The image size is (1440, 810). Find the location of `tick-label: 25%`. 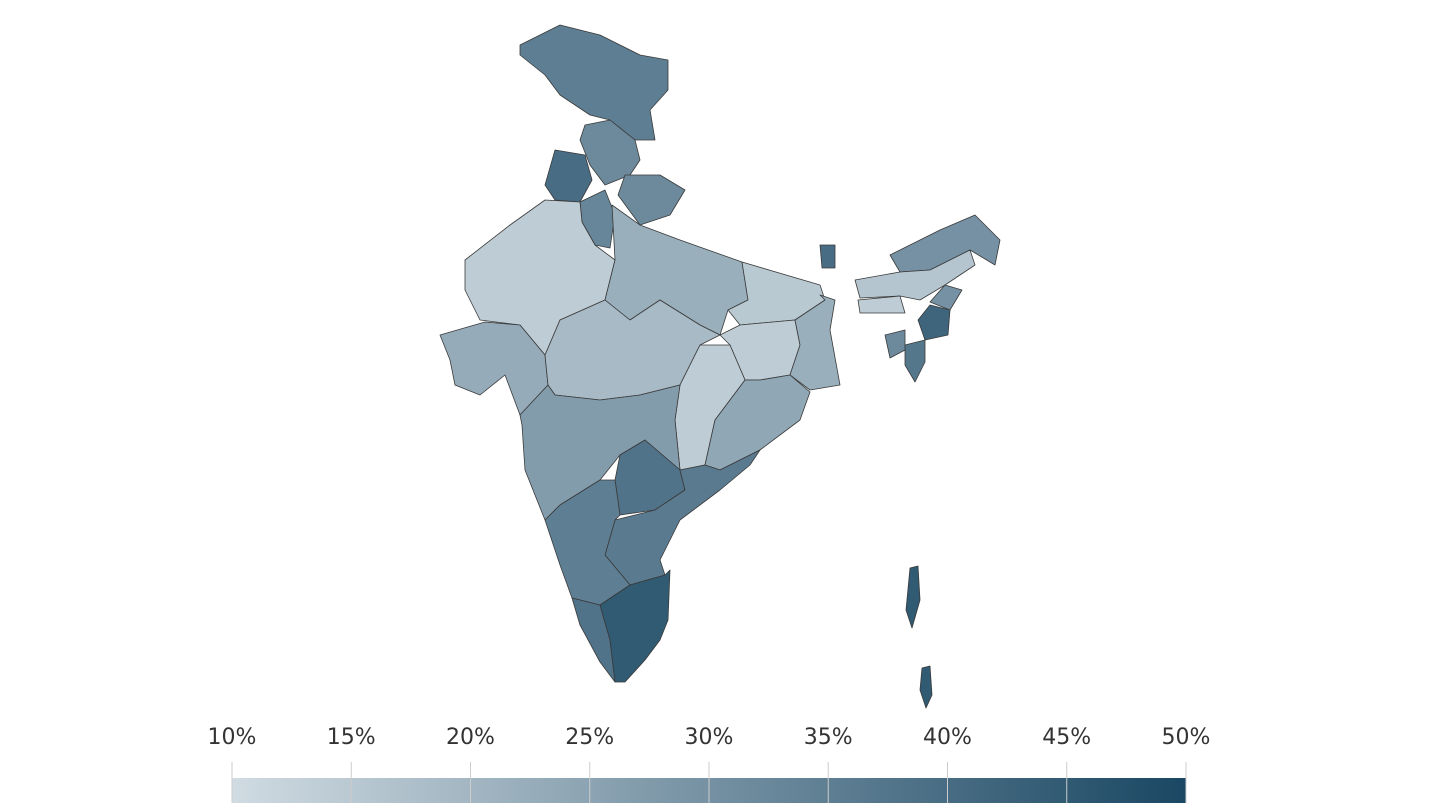

tick-label: 25% is located at coordinates (589, 737).